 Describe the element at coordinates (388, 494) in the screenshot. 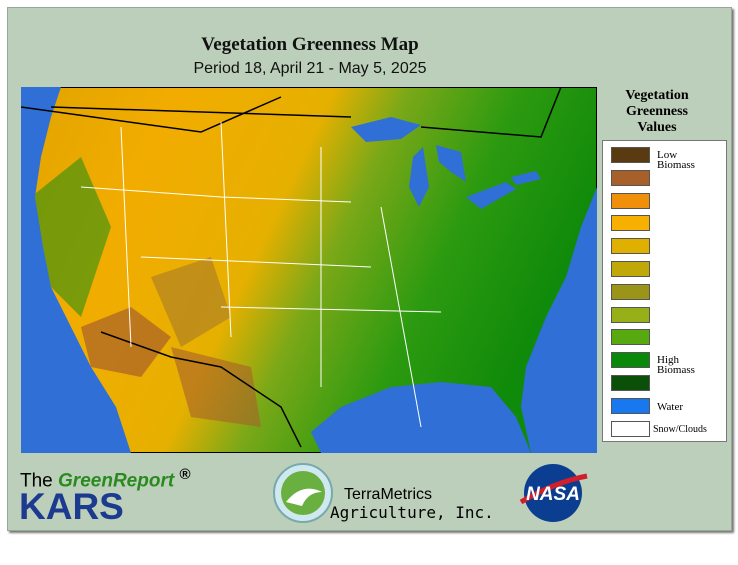

I see `terrametrics-name: TerraMetrics` at that location.